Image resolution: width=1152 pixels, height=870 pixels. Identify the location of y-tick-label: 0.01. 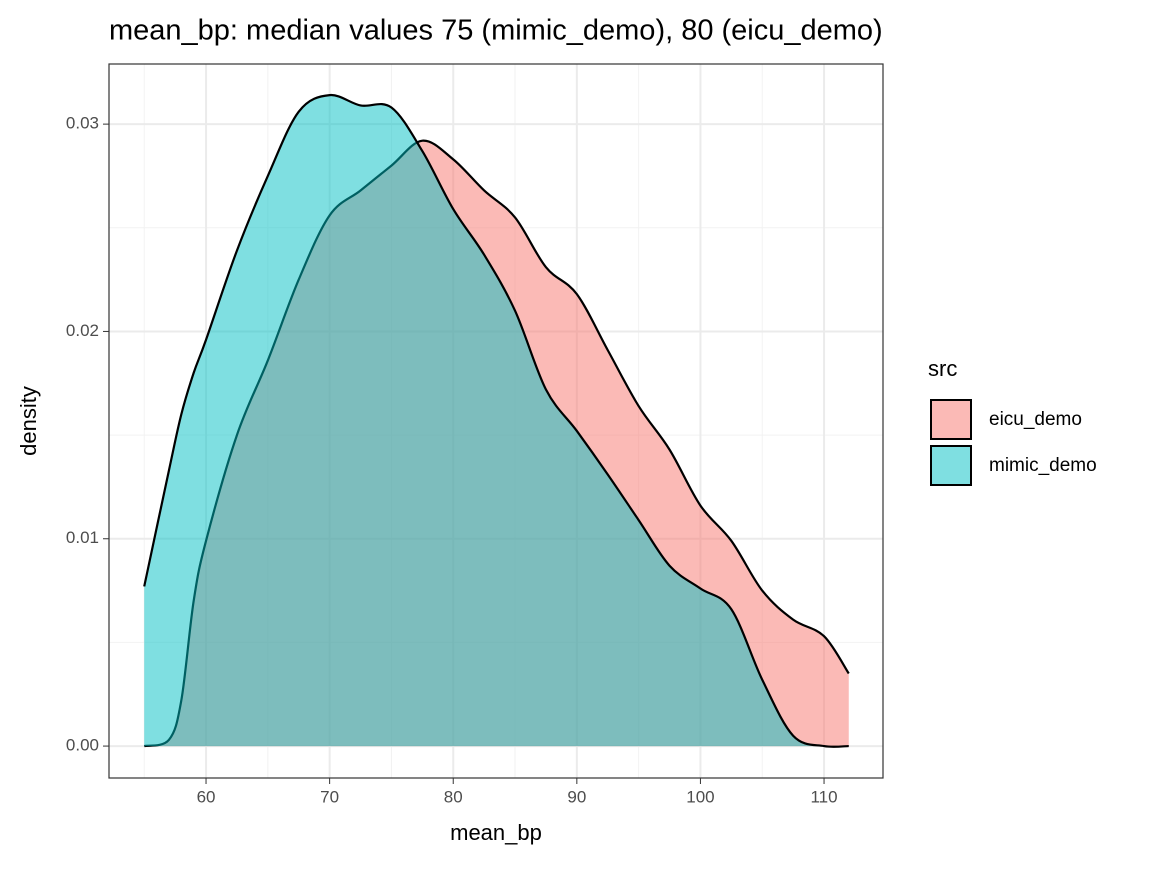
(82, 537).